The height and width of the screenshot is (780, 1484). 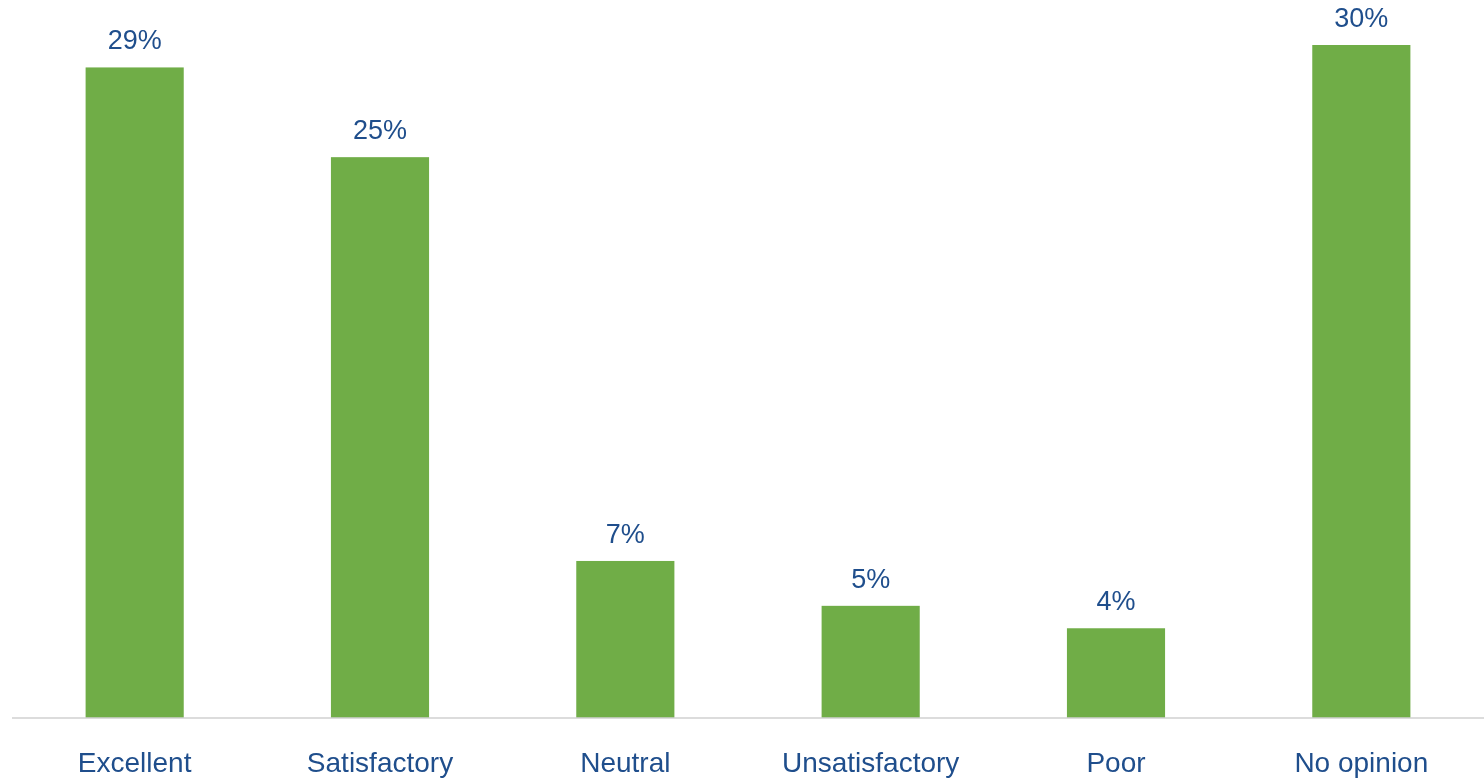 What do you see at coordinates (1116, 601) in the screenshot?
I see `data-label: 4%` at bounding box center [1116, 601].